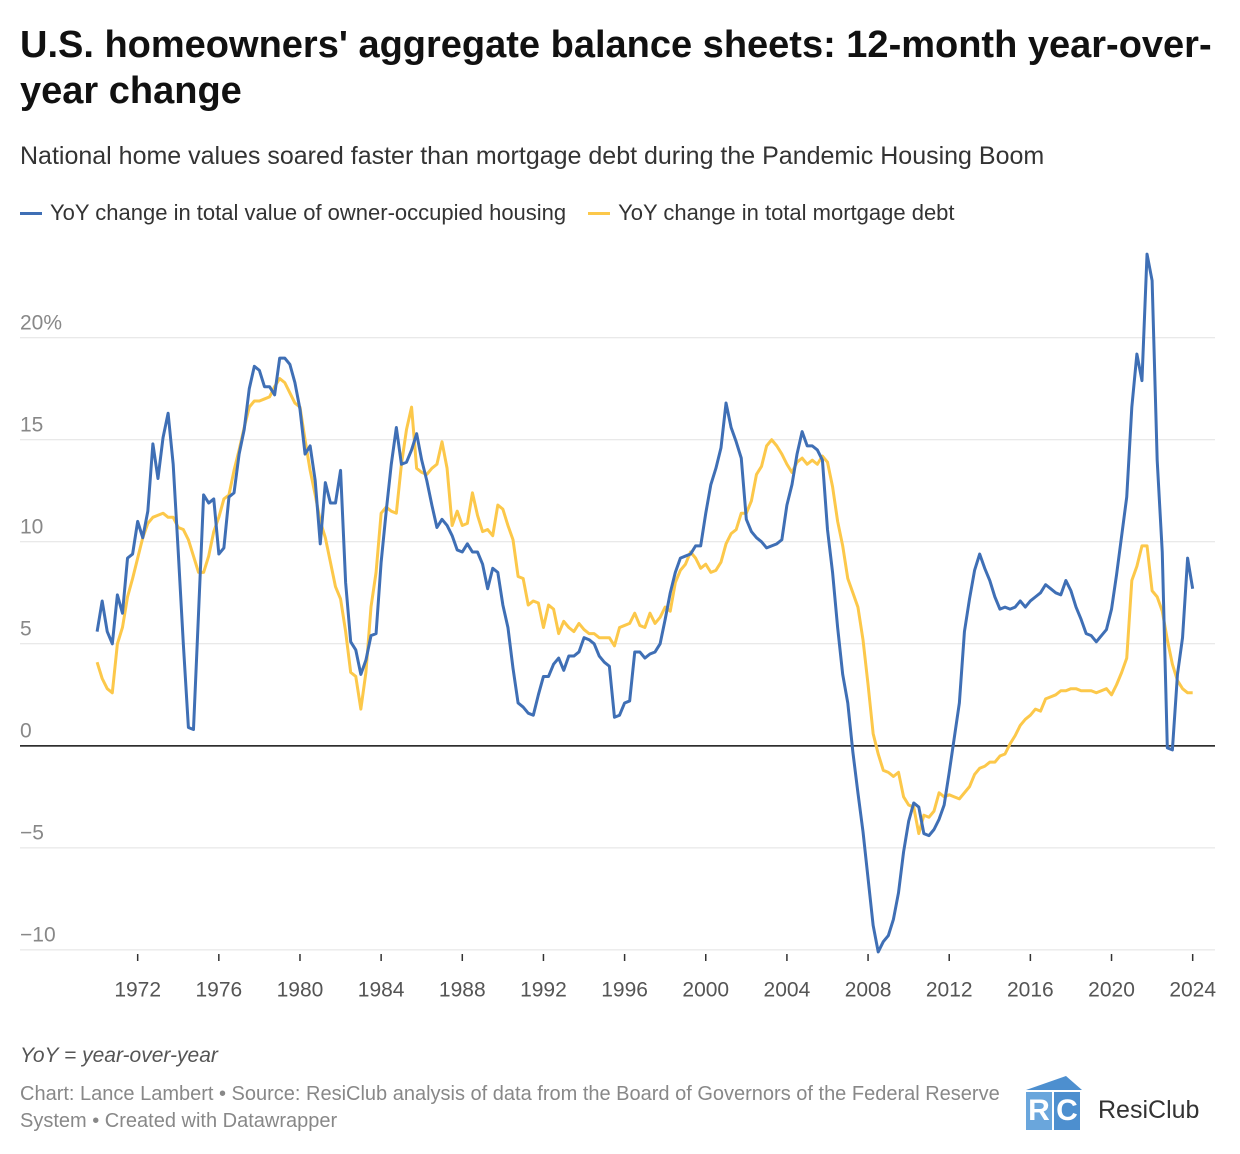 This screenshot has width=1240, height=1154. I want to click on x-tick-label: 2004, so click(787, 990).